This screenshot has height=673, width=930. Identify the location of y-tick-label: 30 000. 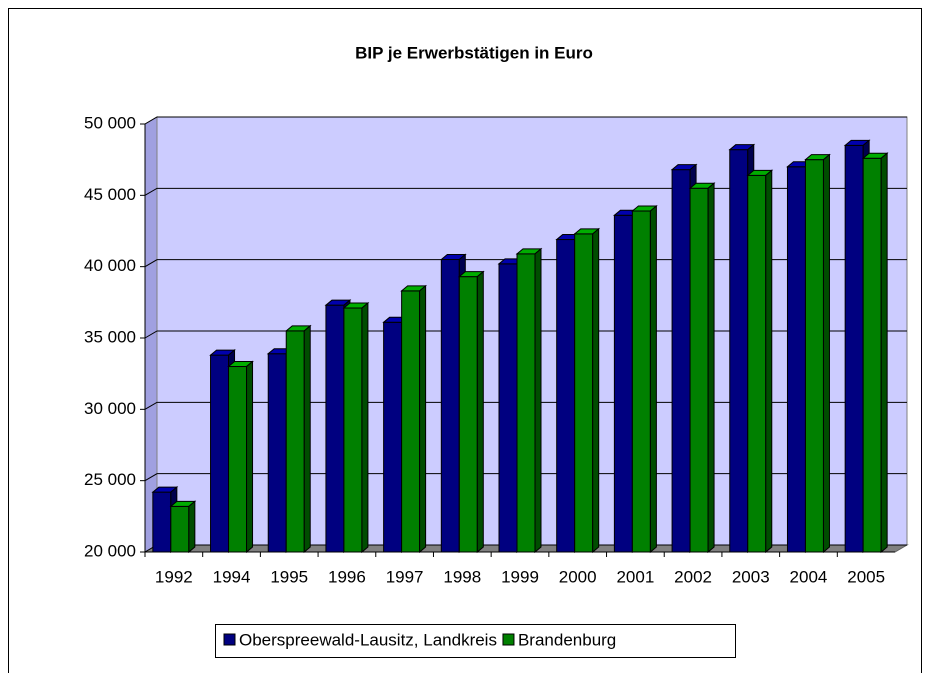
(110, 408).